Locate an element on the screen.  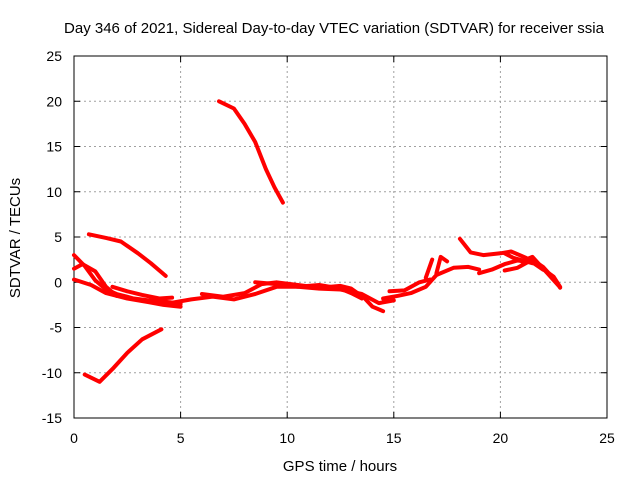
y-tick-label: -15 is located at coordinates (52, 418).